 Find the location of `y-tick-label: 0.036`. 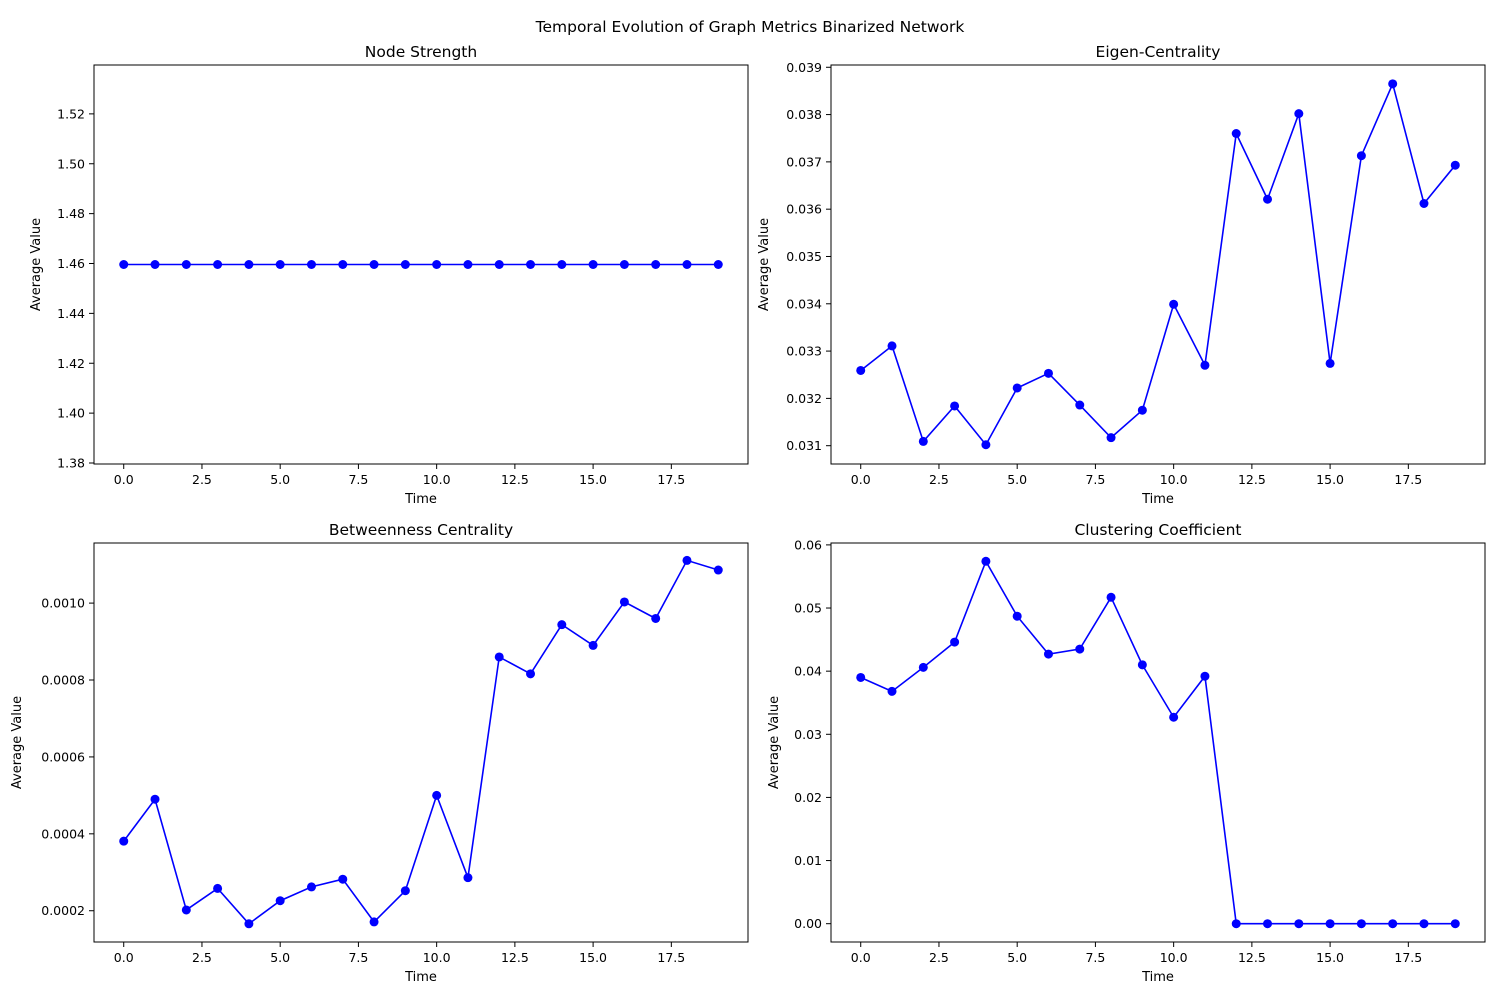

y-tick-label: 0.036 is located at coordinates (804, 209).